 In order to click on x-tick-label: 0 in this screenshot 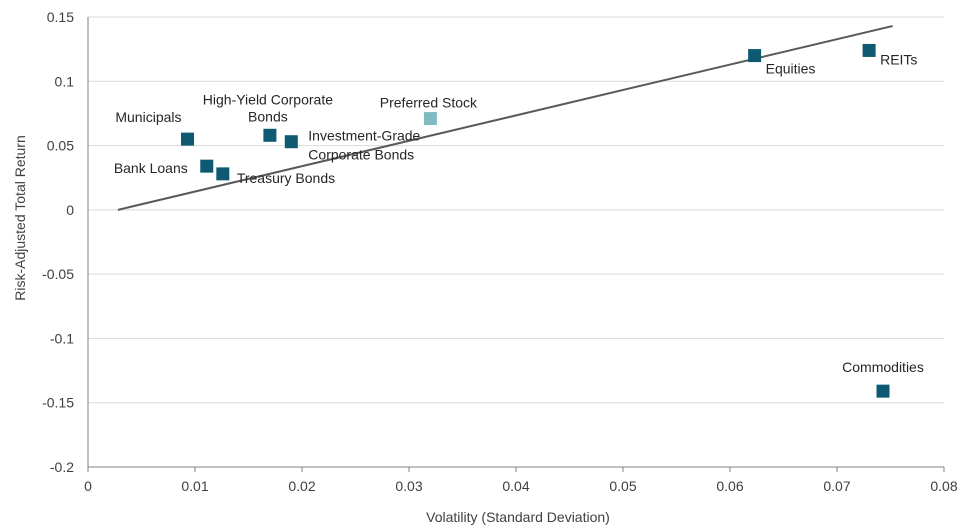, I will do `click(88, 486)`.